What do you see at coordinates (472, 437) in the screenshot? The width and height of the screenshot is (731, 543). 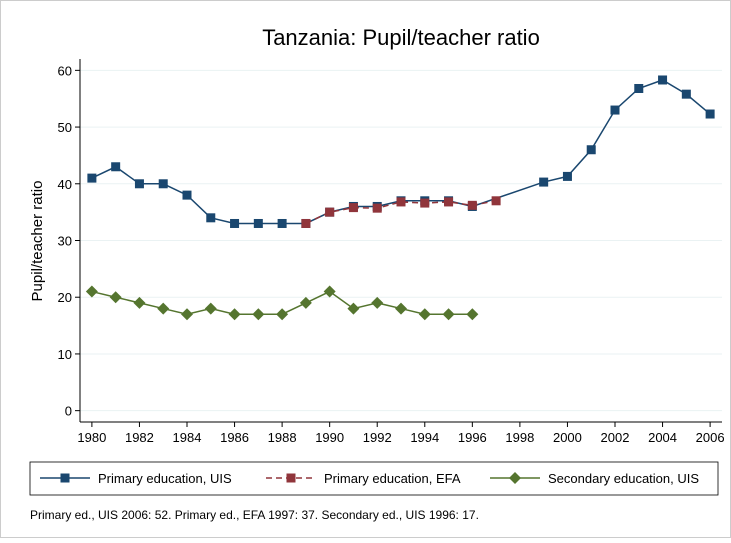 I see `x-tick-label: 1996` at bounding box center [472, 437].